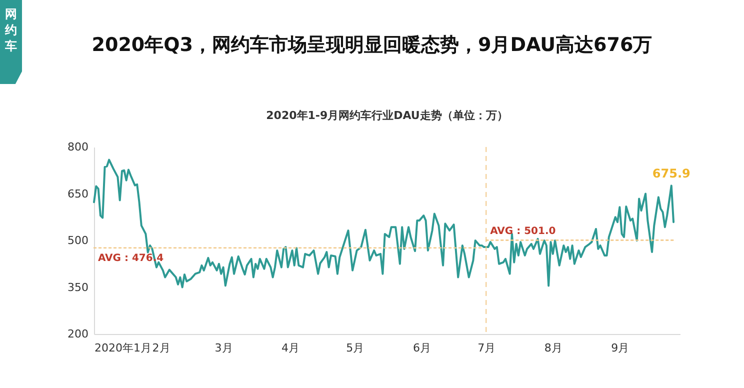  I want to click on annotation: 675.9, so click(671, 173).